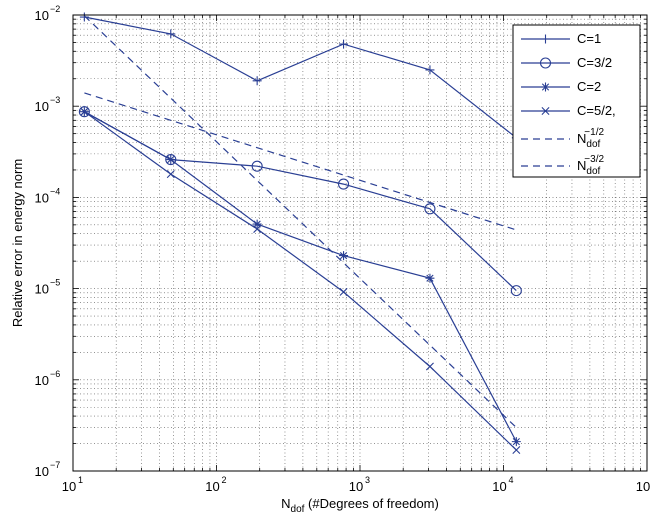  I want to click on legend-label-n12: Ndof−1/2, so click(590, 138).